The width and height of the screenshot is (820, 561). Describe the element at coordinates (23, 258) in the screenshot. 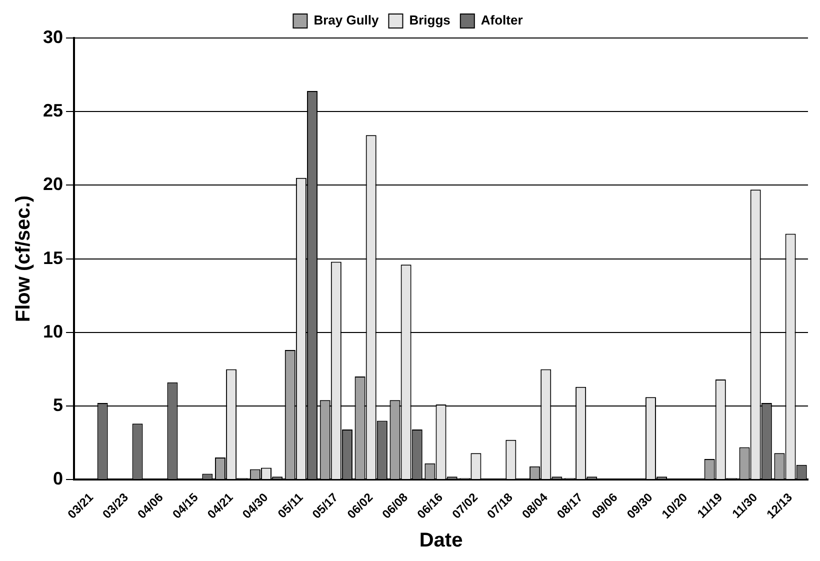

I see `y-axis-title: Flow (cf/sec.)` at that location.